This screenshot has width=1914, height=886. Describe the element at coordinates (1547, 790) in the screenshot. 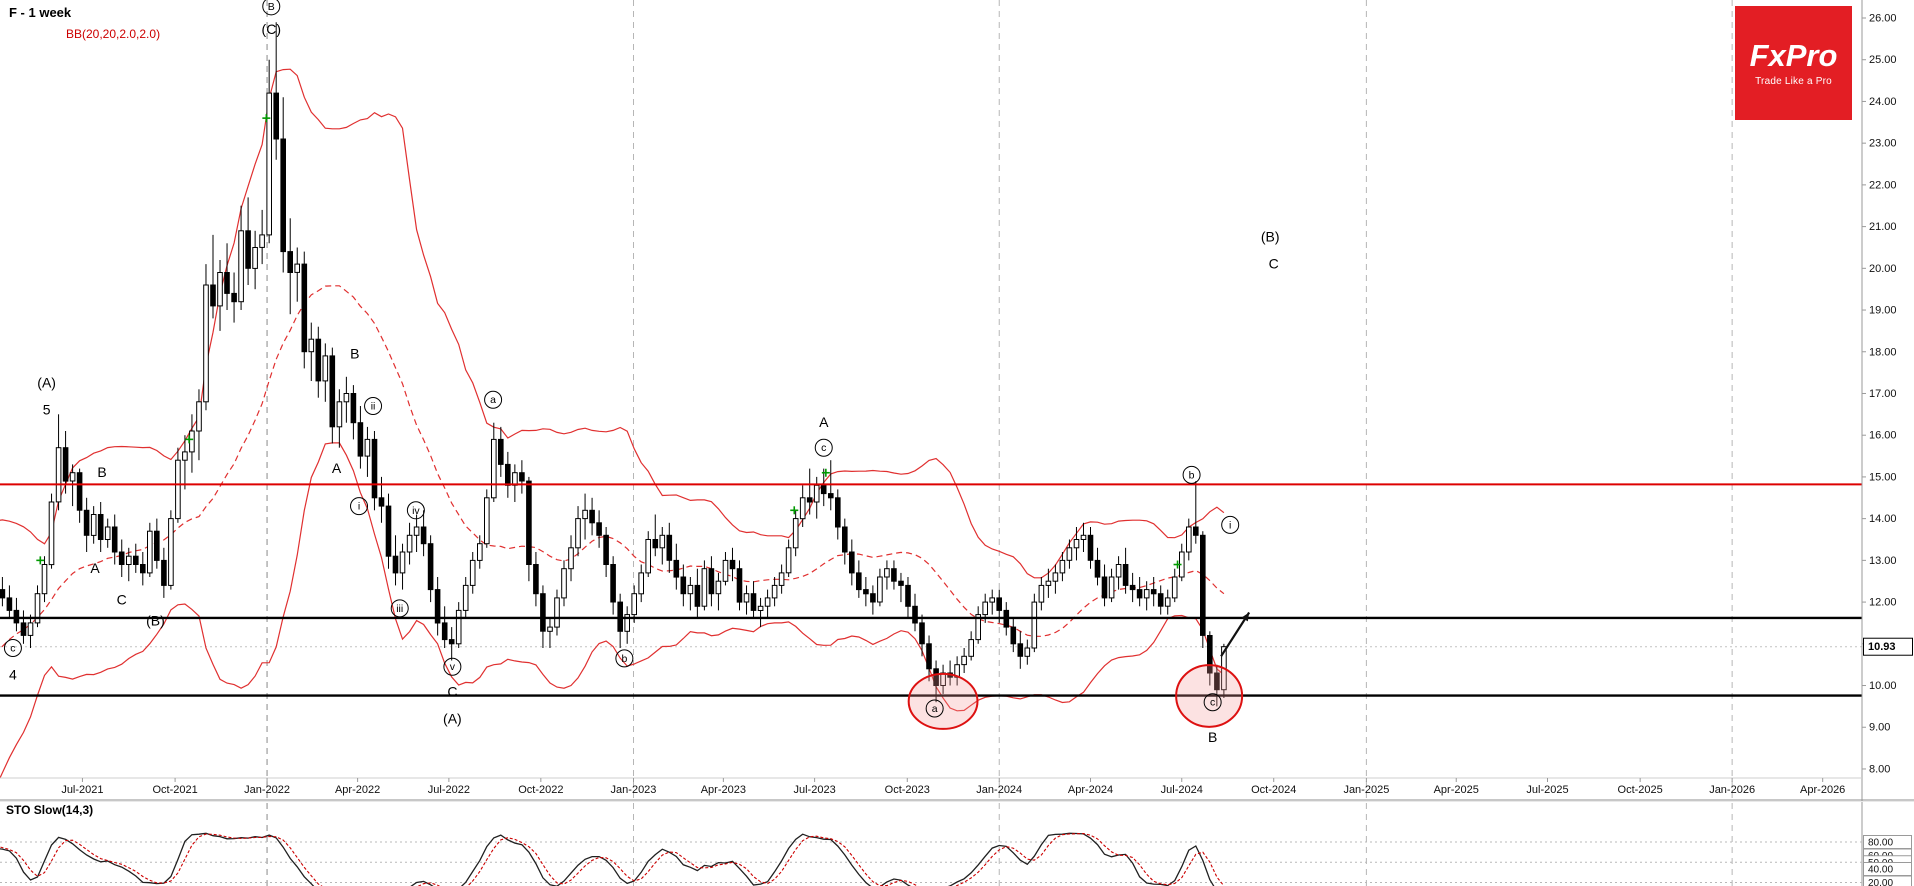

I see `time-tick-label: Jul-2025` at that location.